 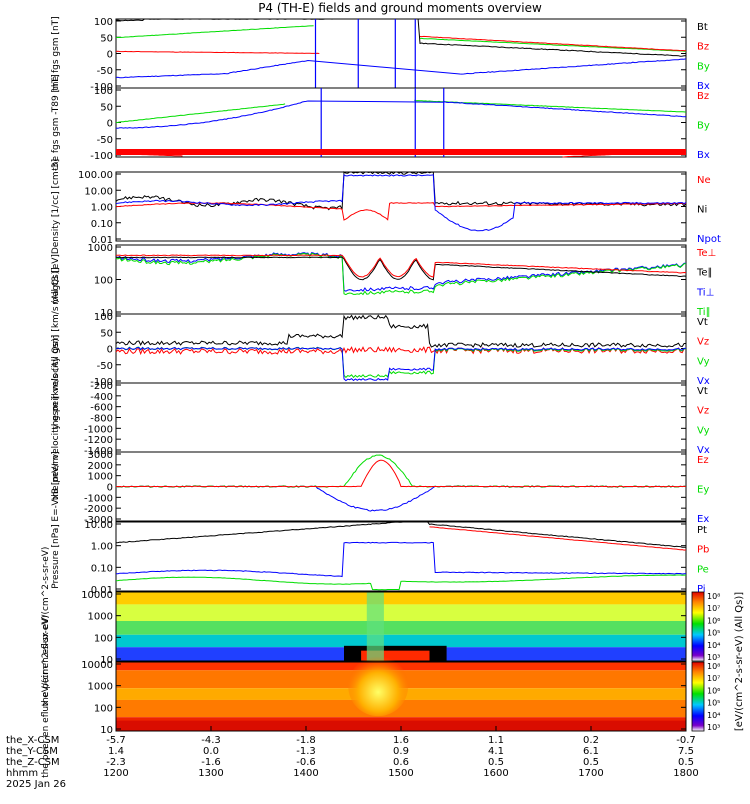 I want to click on x-tick-label: 1300, so click(x=210, y=773).